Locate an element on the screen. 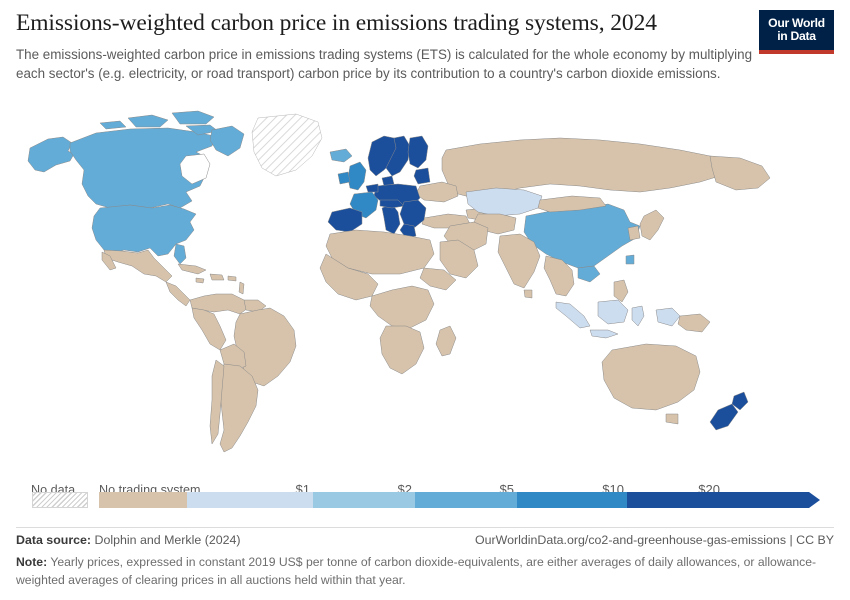 The width and height of the screenshot is (850, 600). region-west-africa is located at coordinates (349, 277).